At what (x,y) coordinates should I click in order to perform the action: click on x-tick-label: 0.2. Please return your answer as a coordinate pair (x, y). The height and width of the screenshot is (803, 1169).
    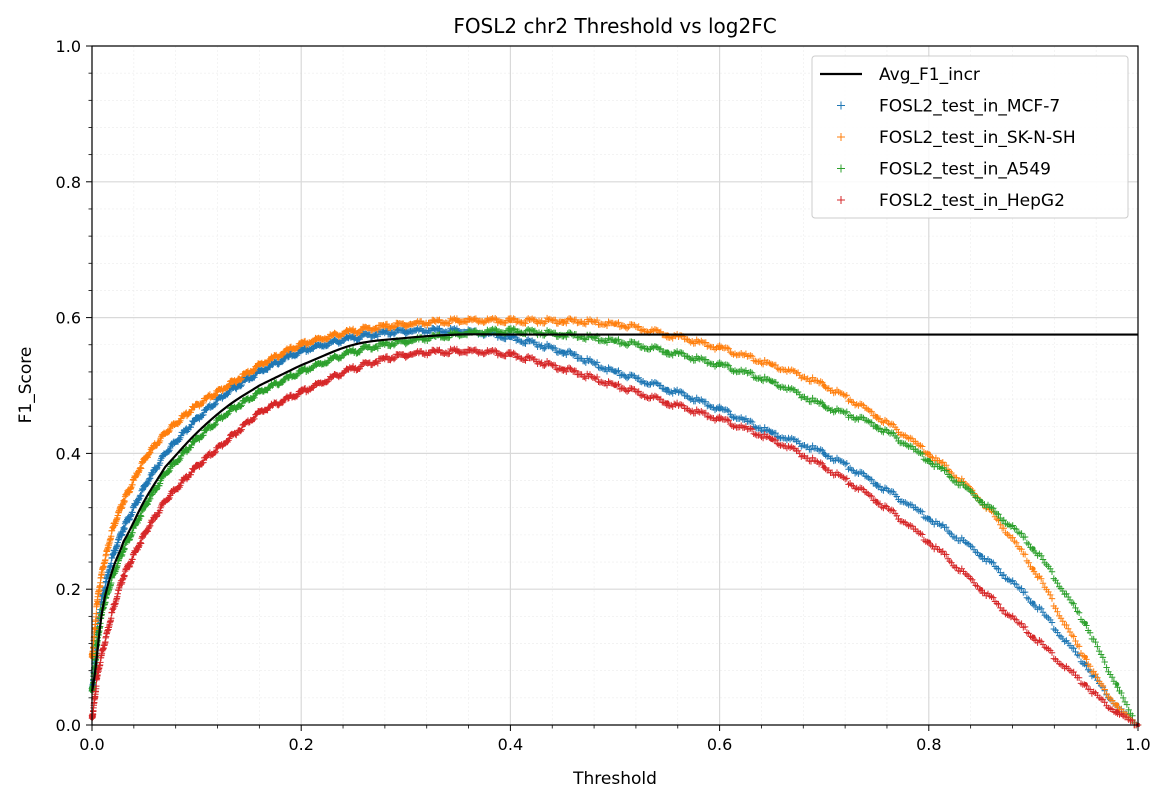
    Looking at the image, I should click on (300, 744).